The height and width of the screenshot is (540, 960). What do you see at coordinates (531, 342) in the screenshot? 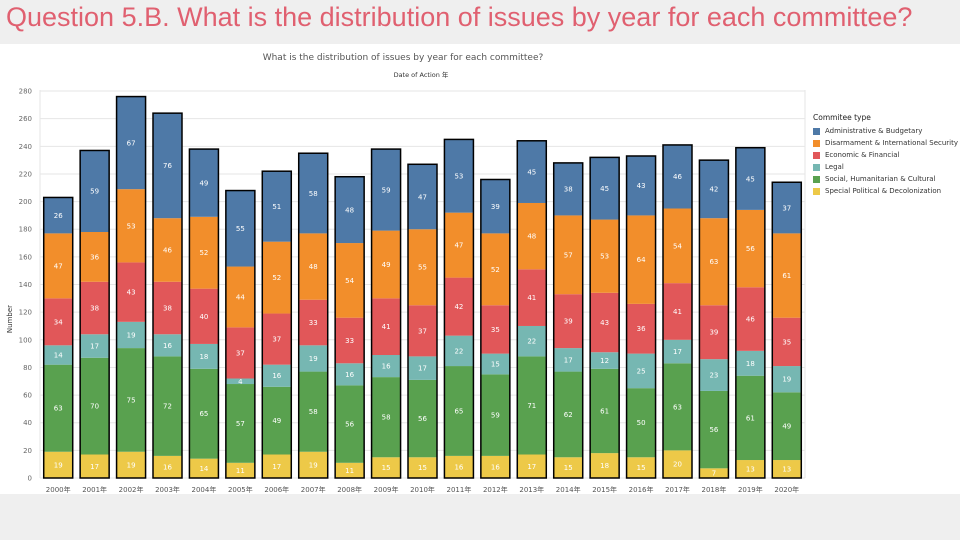
I see `data-label: 22` at bounding box center [531, 342].